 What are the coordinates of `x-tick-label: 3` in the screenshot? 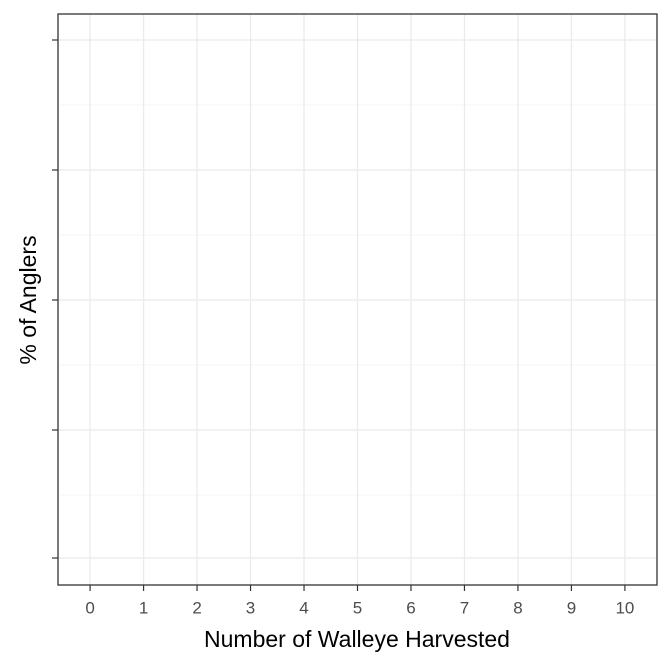 It's located at (250, 607).